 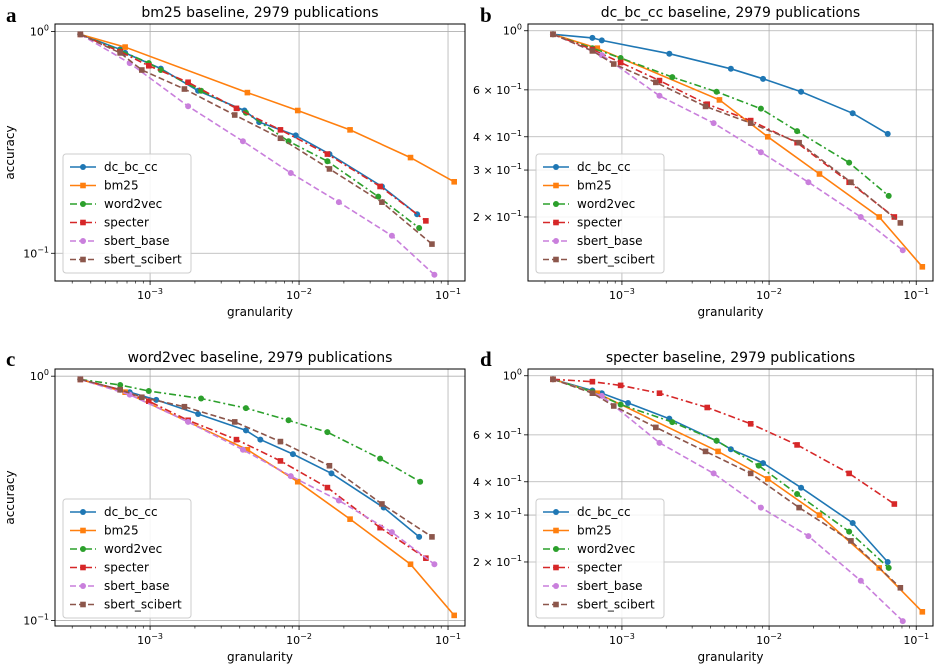 What do you see at coordinates (260, 358) in the screenshot?
I see `panel-title: word2vec baseline, 2979 publications` at bounding box center [260, 358].